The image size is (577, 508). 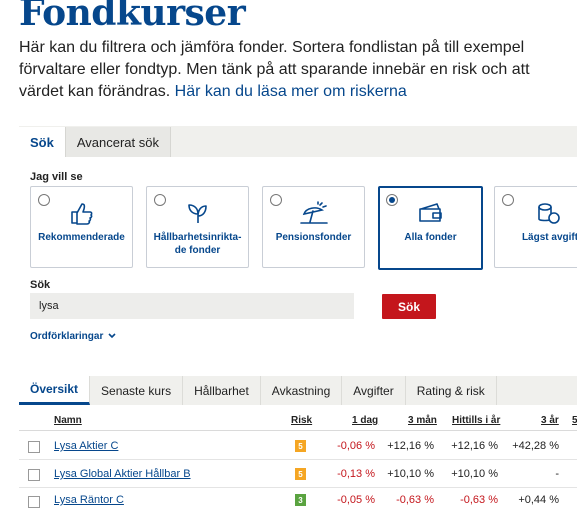 I want to click on filter-card-lowest-fee: Lägst avgift, so click(x=535, y=227).